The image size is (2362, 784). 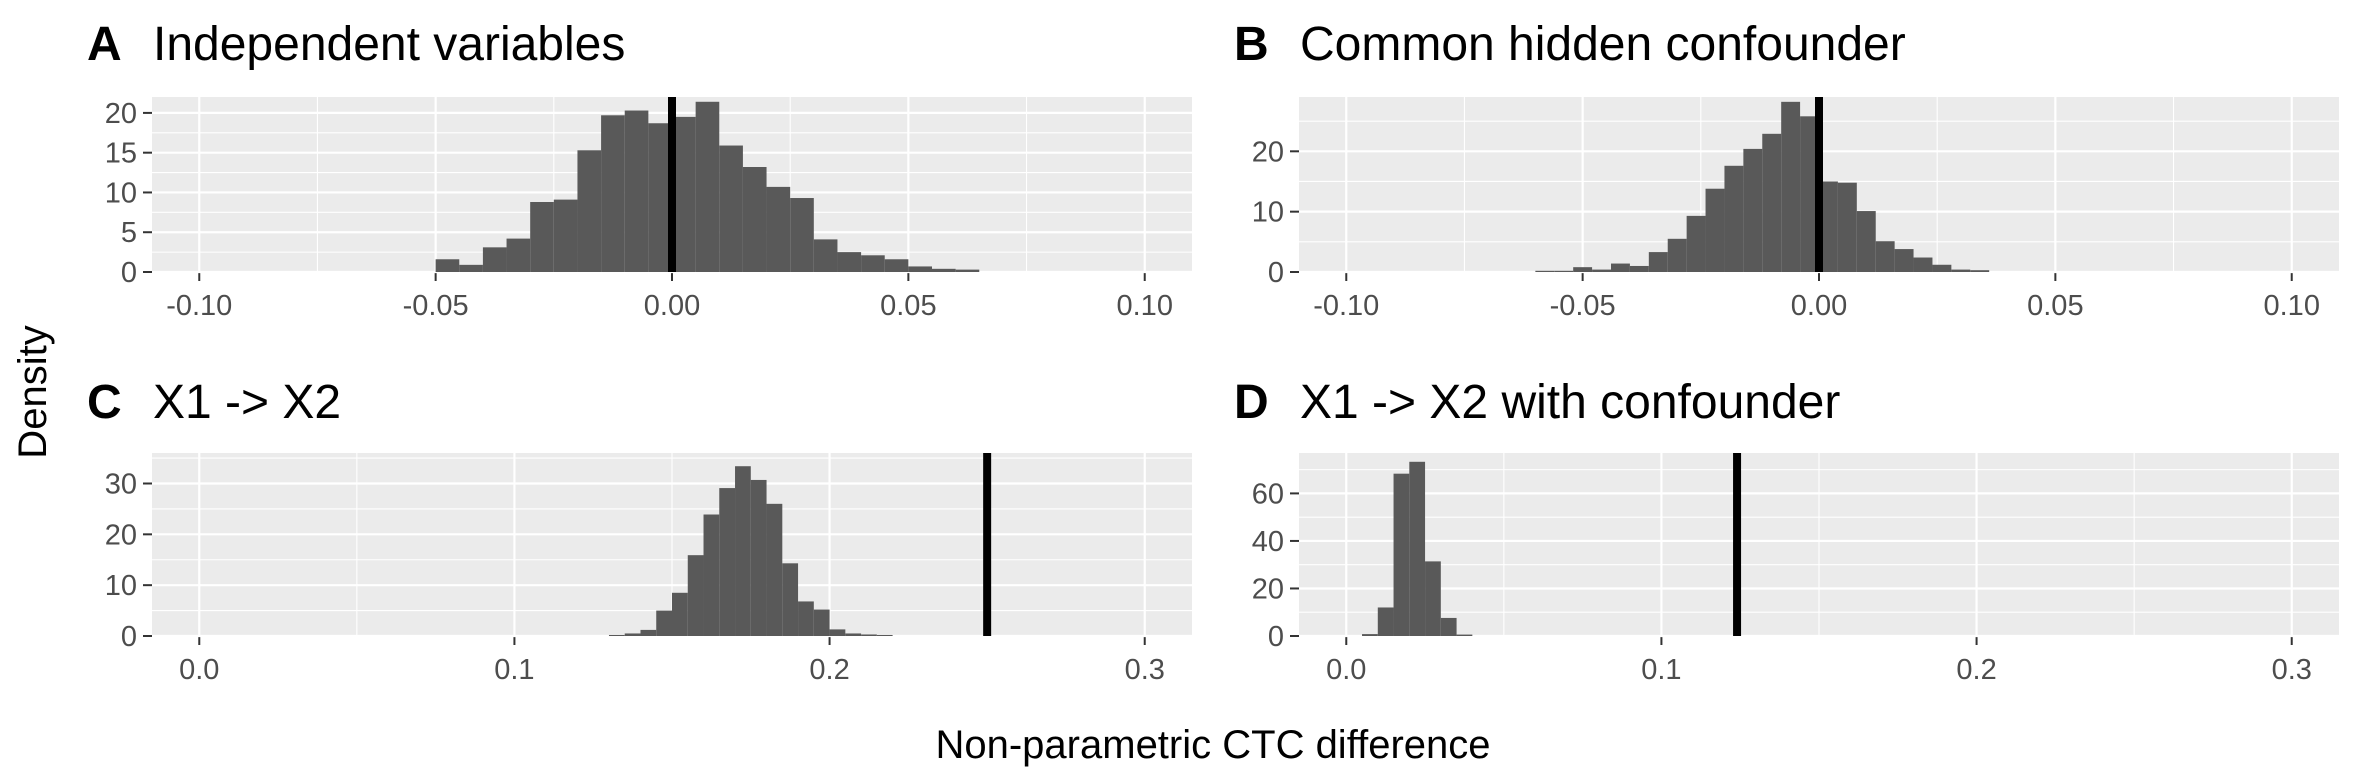 What do you see at coordinates (129, 233) in the screenshot?
I see `y-tick-label: 5` at bounding box center [129, 233].